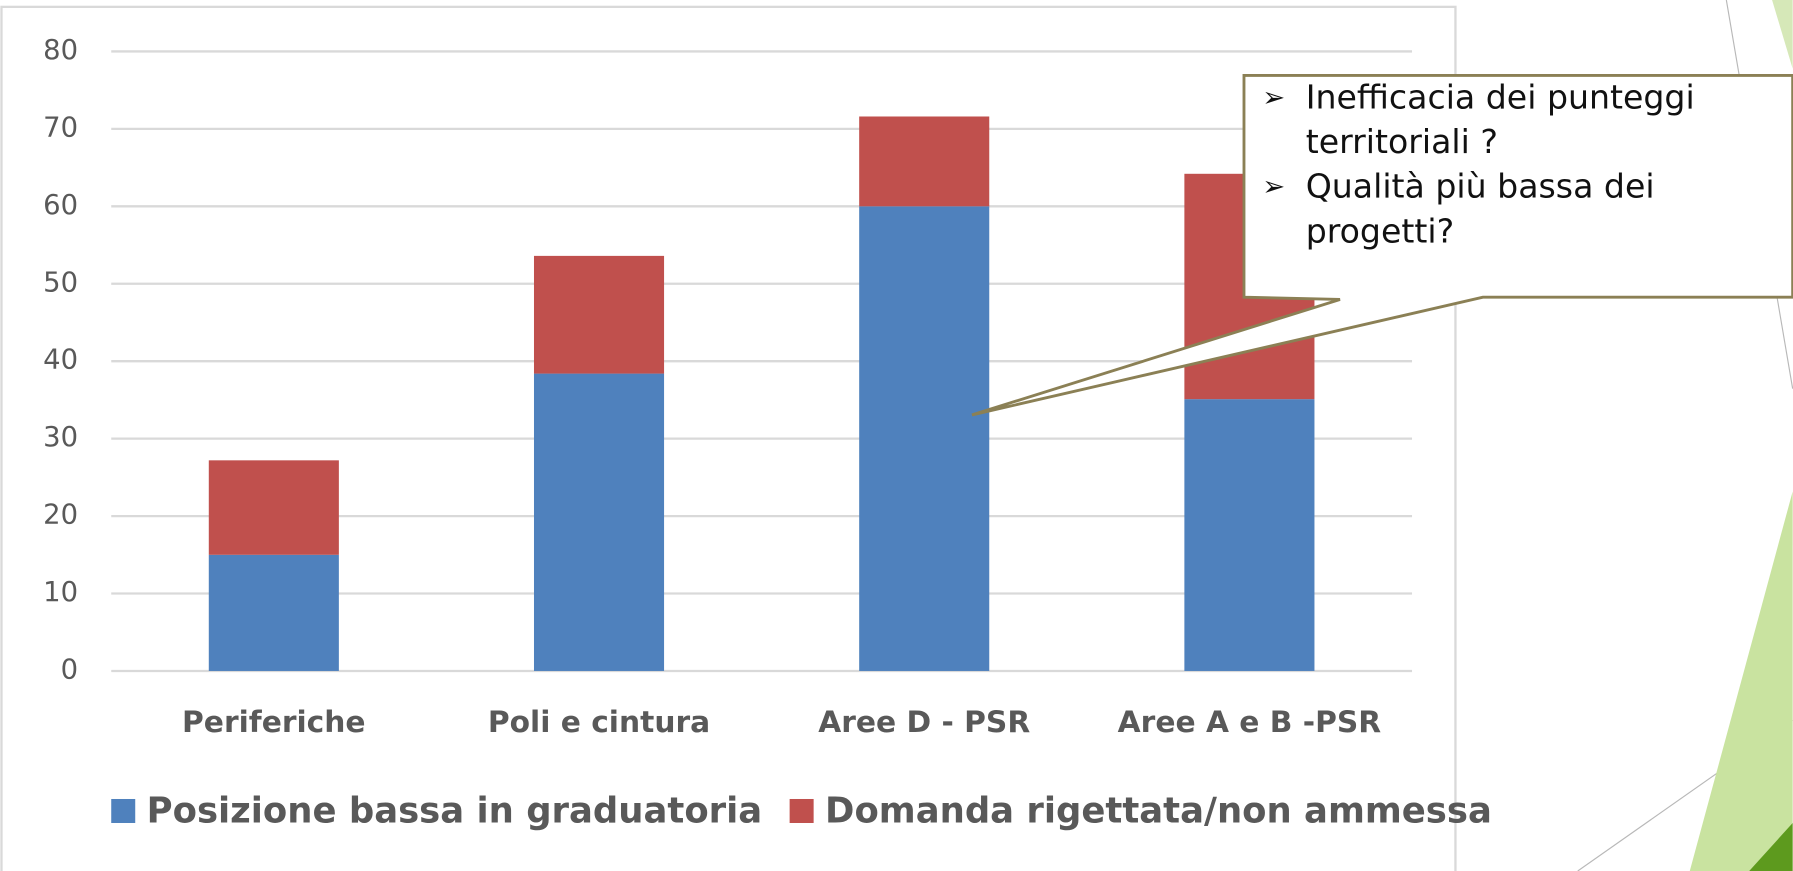  I want to click on x-tick-label: Poli e cintura, so click(599, 722).